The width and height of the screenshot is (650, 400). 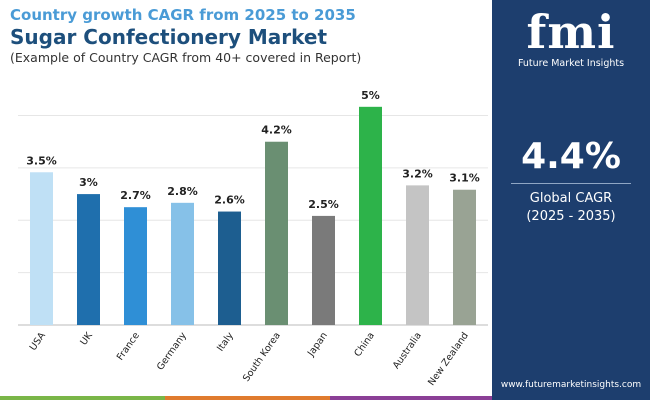 I want to click on data-label: 3.2%, so click(x=417, y=173).